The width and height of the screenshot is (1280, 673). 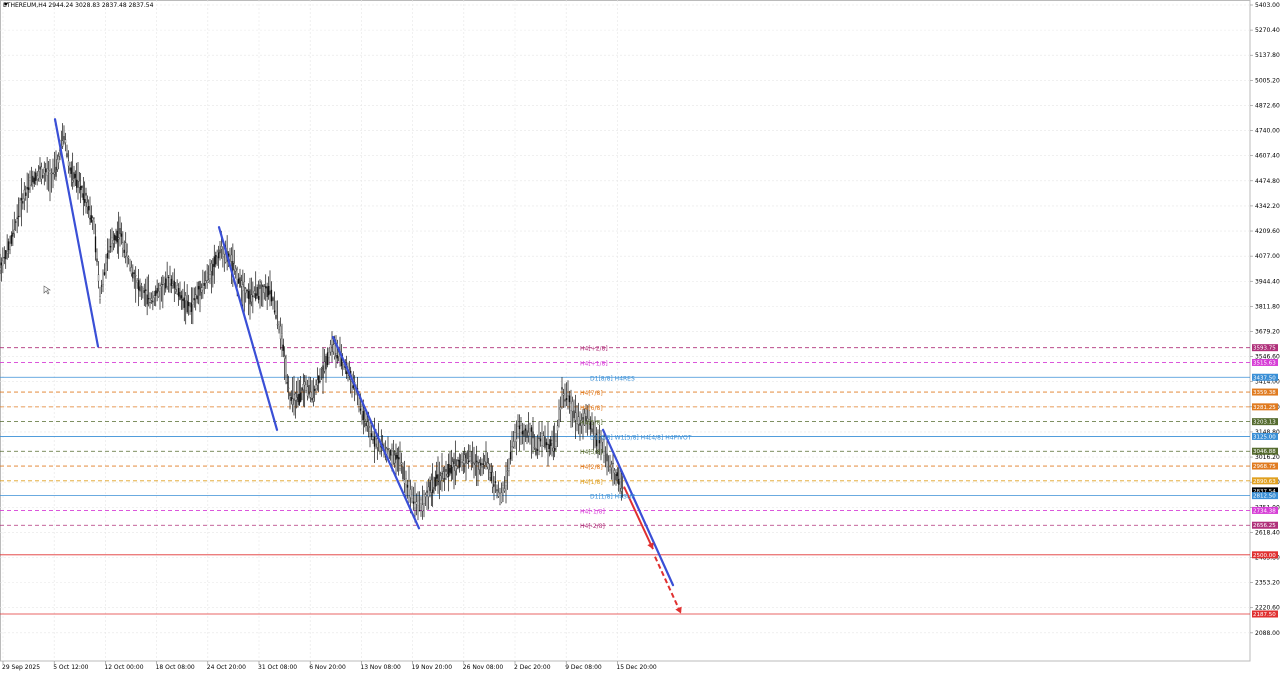 What do you see at coordinates (591, 423) in the screenshot?
I see `level-label: H4[5/8]` at bounding box center [591, 423].